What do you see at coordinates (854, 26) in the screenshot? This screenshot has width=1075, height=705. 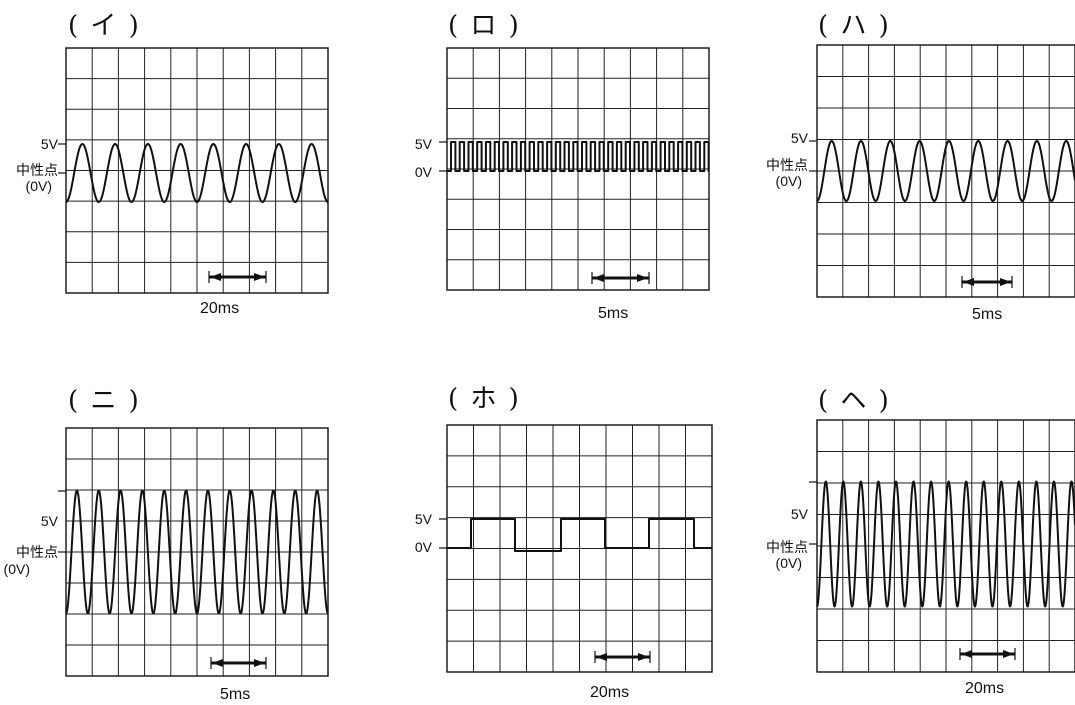 I see `panel-title: ( ハ )` at bounding box center [854, 26].